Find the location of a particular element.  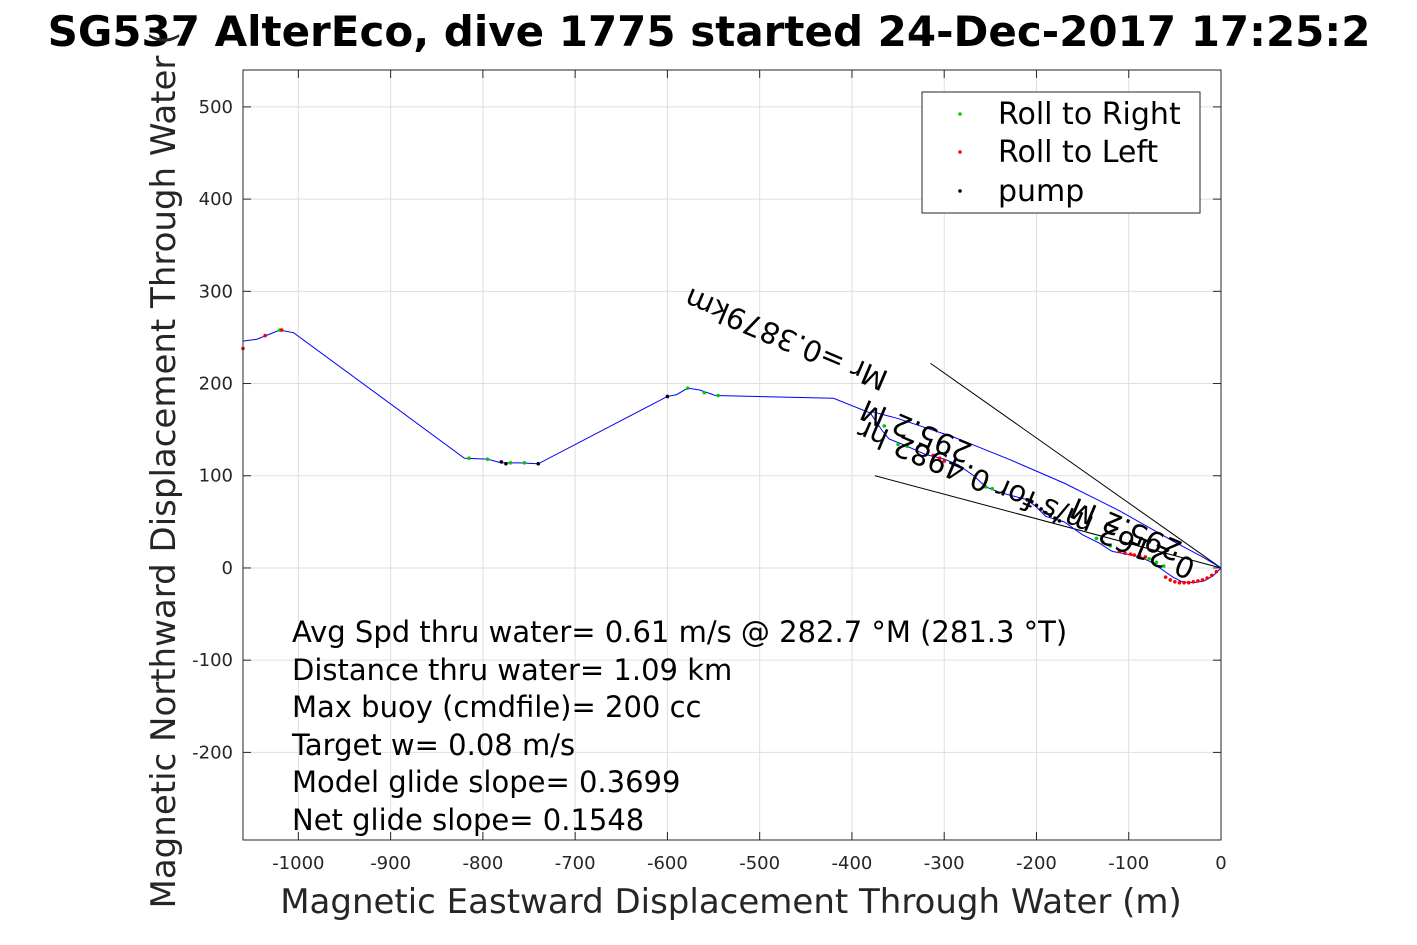

legend: Roll to Right Roll to Left pump is located at coordinates (1061, 152).